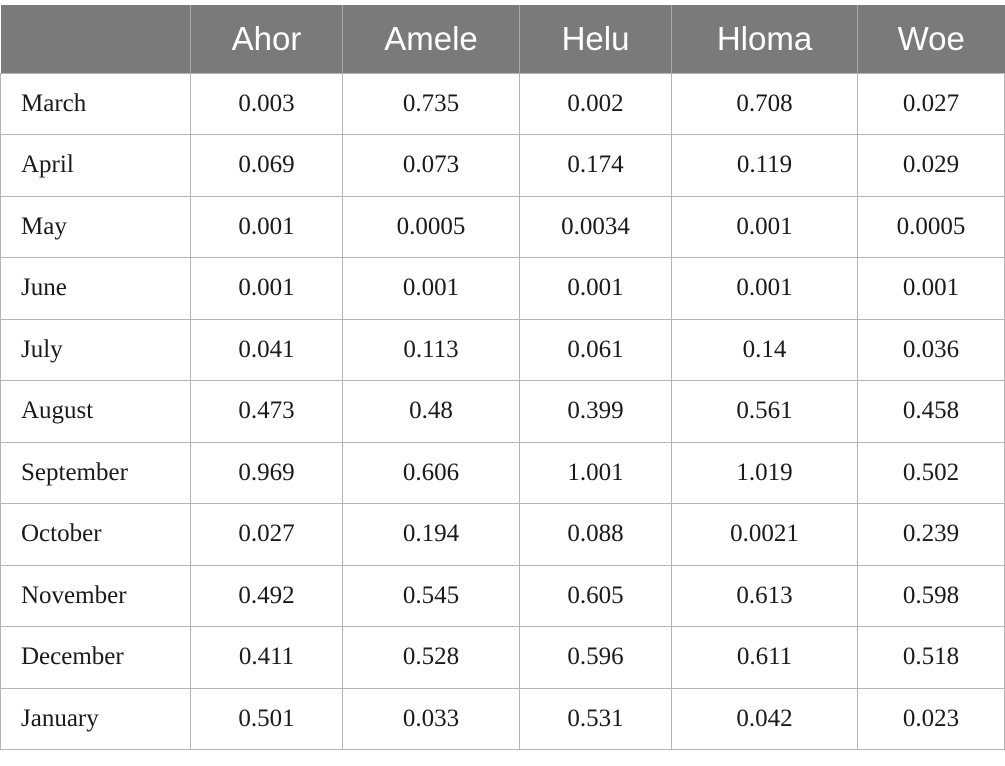  I want to click on table-row: May 0.001 0.0005 0.0034 0.001 0.0005, so click(502, 226).